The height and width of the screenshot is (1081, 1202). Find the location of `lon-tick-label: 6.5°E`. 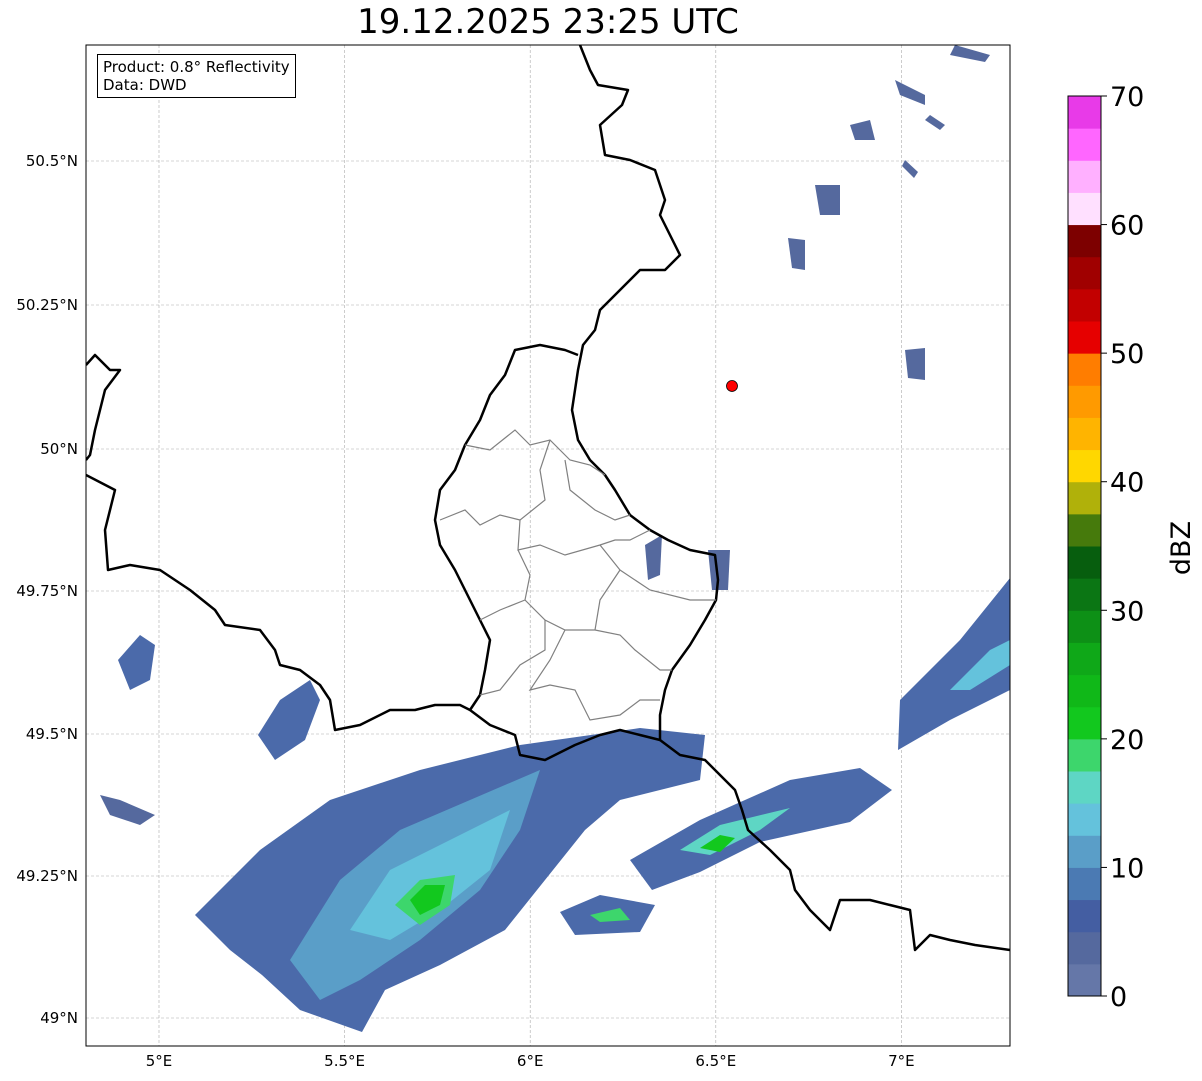

lon-tick-label: 6.5°E is located at coordinates (715, 1061).